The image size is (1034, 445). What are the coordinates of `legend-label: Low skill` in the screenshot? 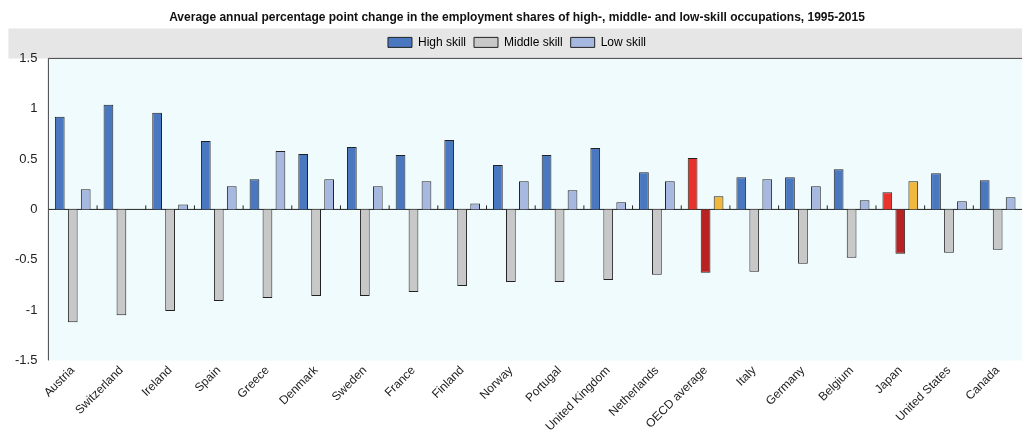 It's located at (623, 41).